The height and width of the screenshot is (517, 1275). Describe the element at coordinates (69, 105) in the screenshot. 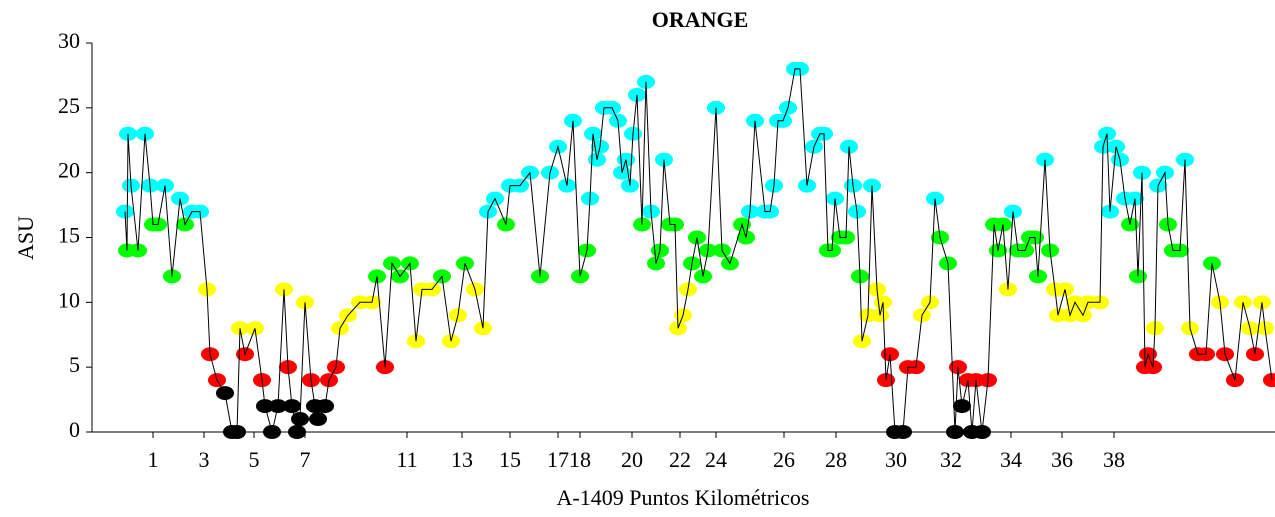

I see `y-tick-label: 25` at that location.